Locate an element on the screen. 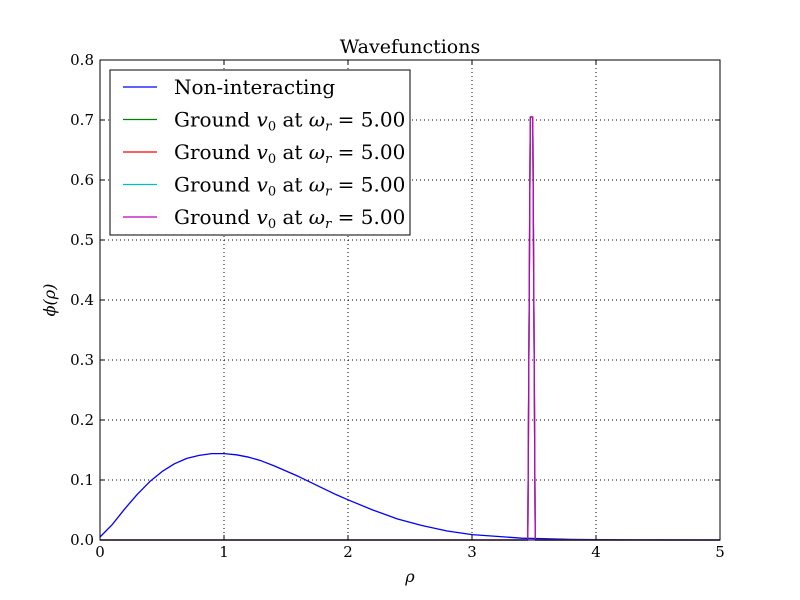  y-tick-label: 0.3 is located at coordinates (82, 360).